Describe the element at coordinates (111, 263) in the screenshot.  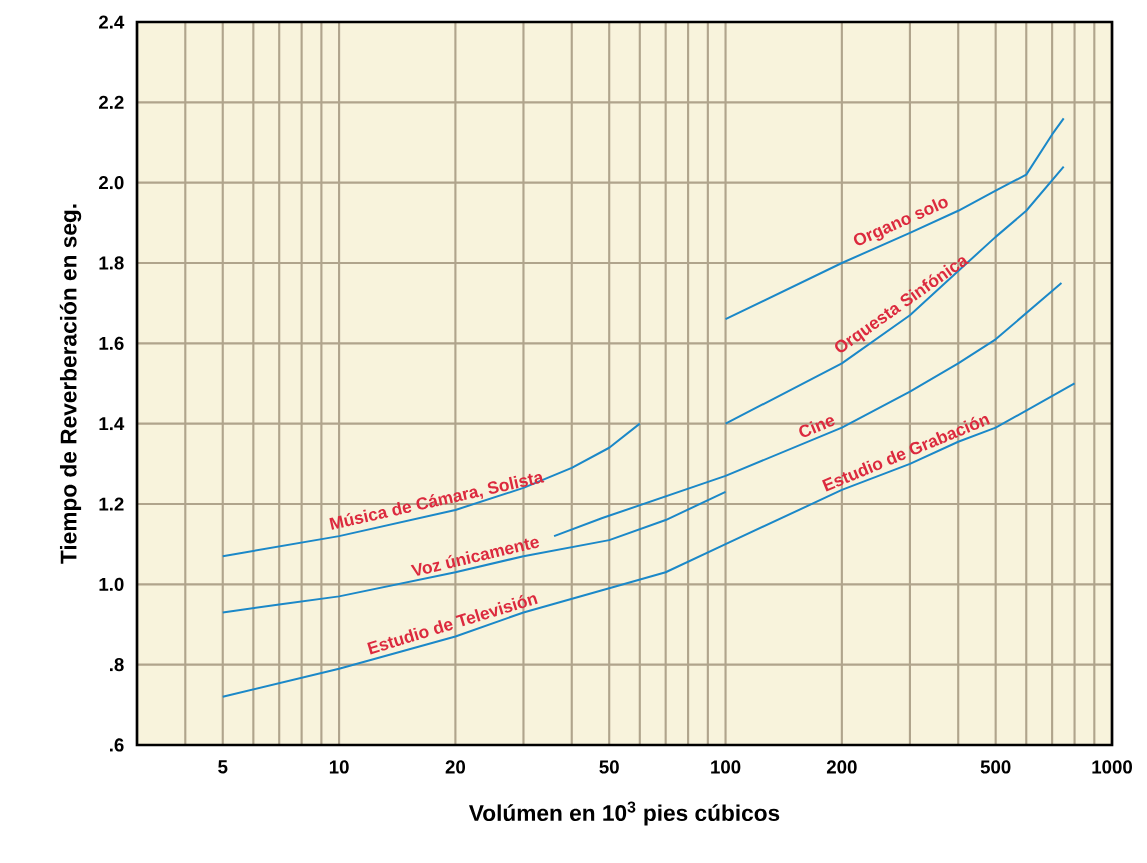
I see `y-tick-label: 1.8` at that location.